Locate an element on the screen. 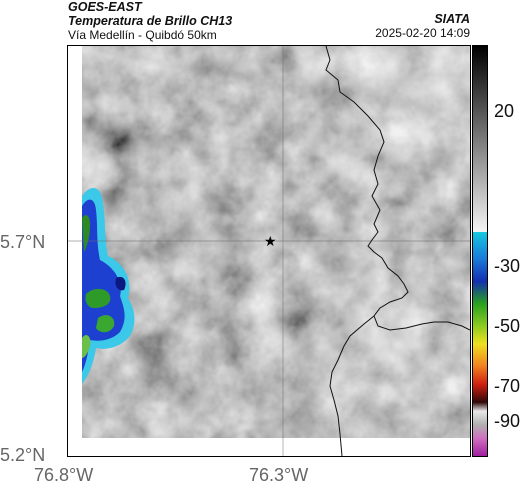 This screenshot has width=526, height=491. lat-tick-5-7: 5.7°N is located at coordinates (23, 242).